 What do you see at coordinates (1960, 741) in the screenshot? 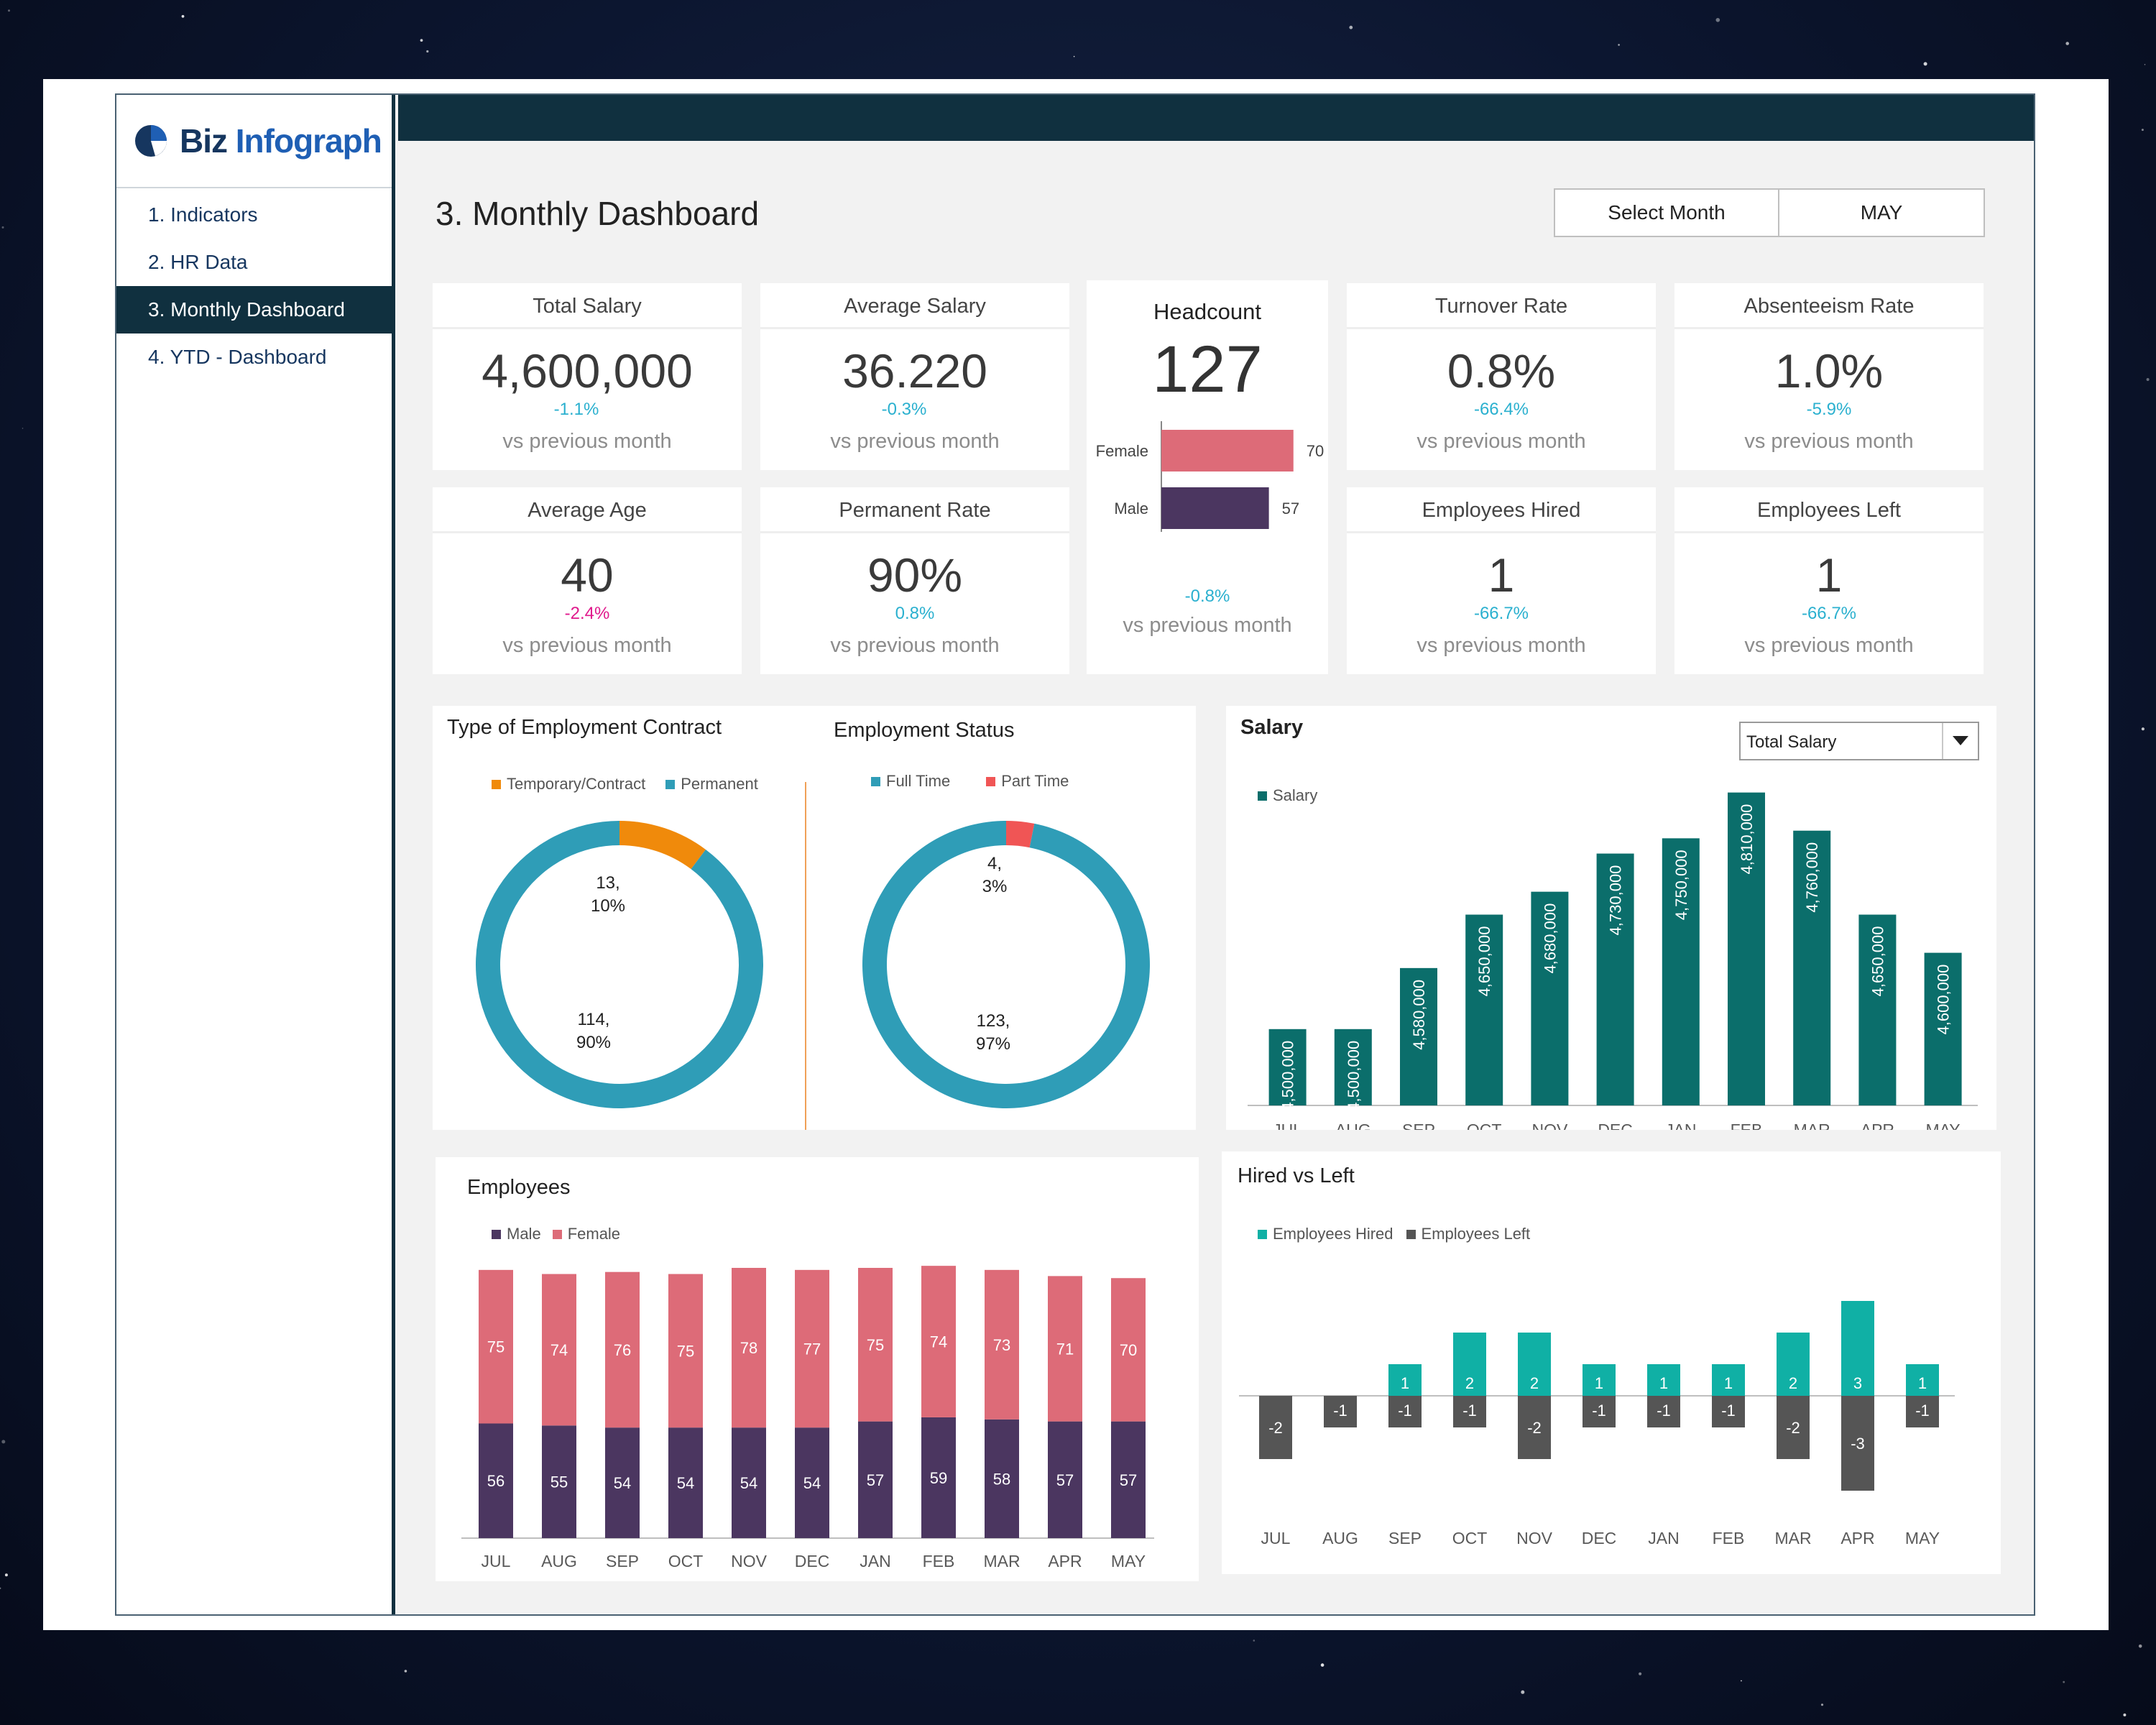
I see `chevron-down-icon` at bounding box center [1960, 741].